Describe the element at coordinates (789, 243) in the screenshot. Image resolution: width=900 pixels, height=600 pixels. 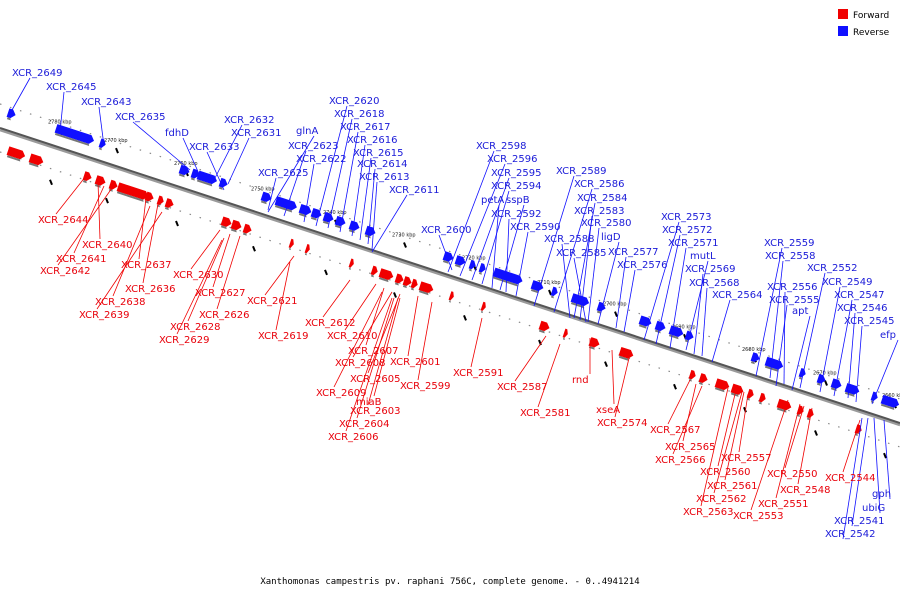
I see `reverse-gene-label: XCR_2559` at that location.